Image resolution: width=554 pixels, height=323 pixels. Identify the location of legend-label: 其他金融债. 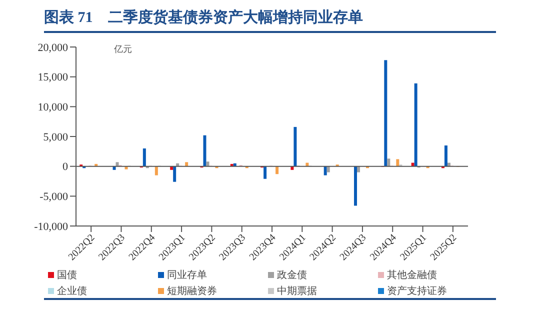
(412, 275).